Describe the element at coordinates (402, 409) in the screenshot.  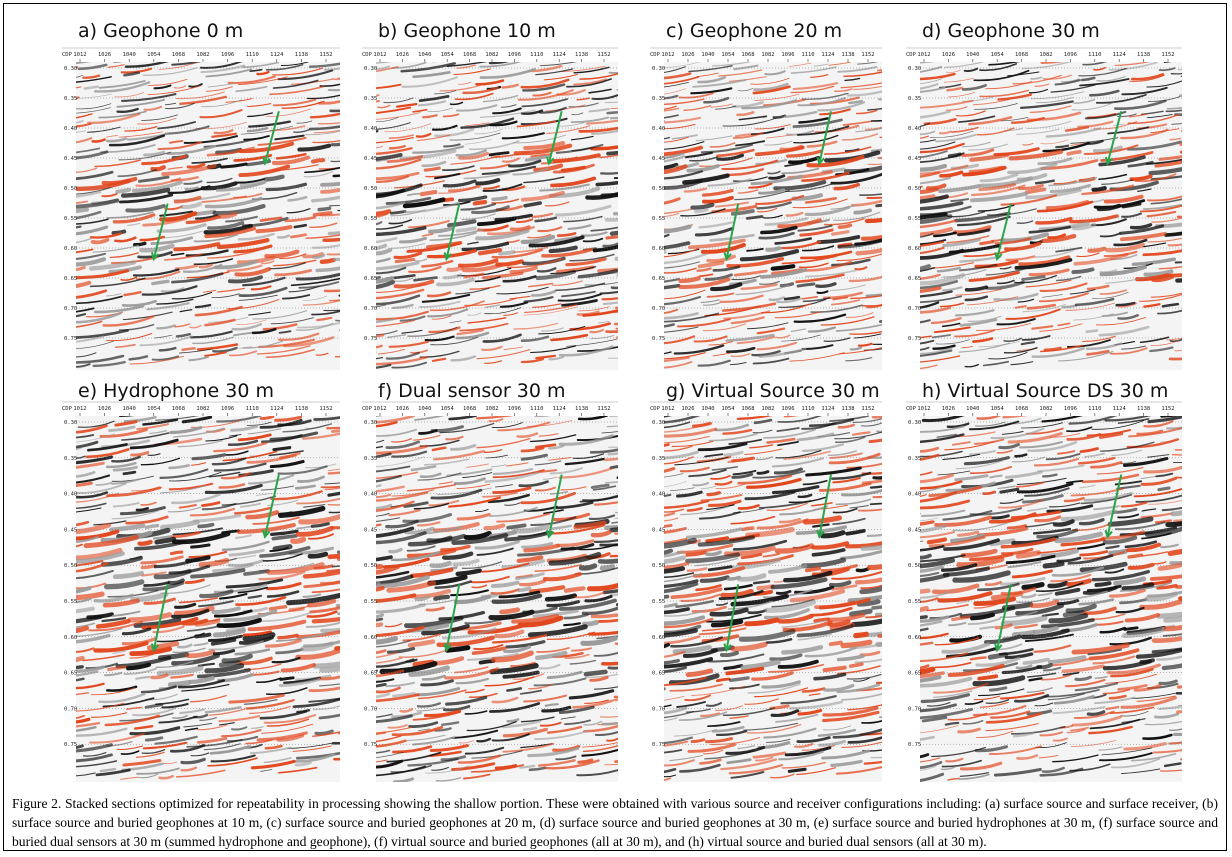
I see `cdp-label: 1026` at that location.